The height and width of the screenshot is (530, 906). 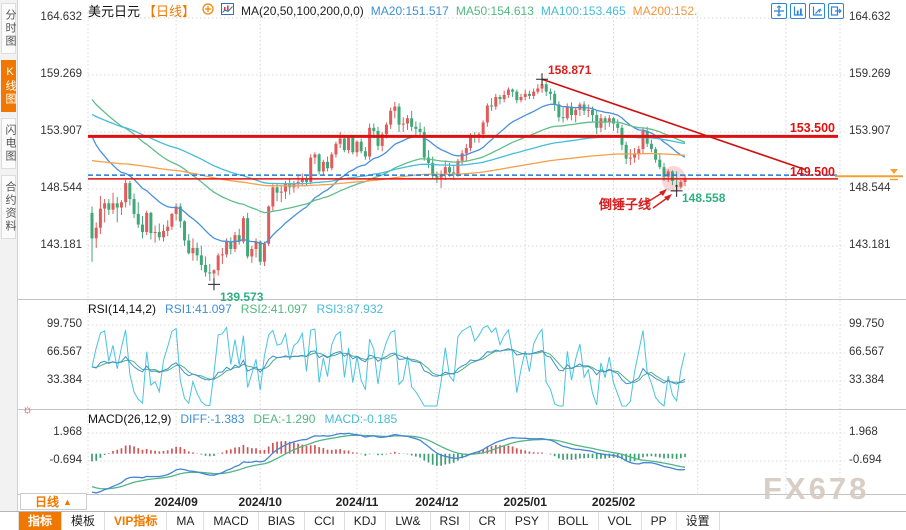 What do you see at coordinates (488, 521) in the screenshot?
I see `tab-cr: CR` at bounding box center [488, 521].